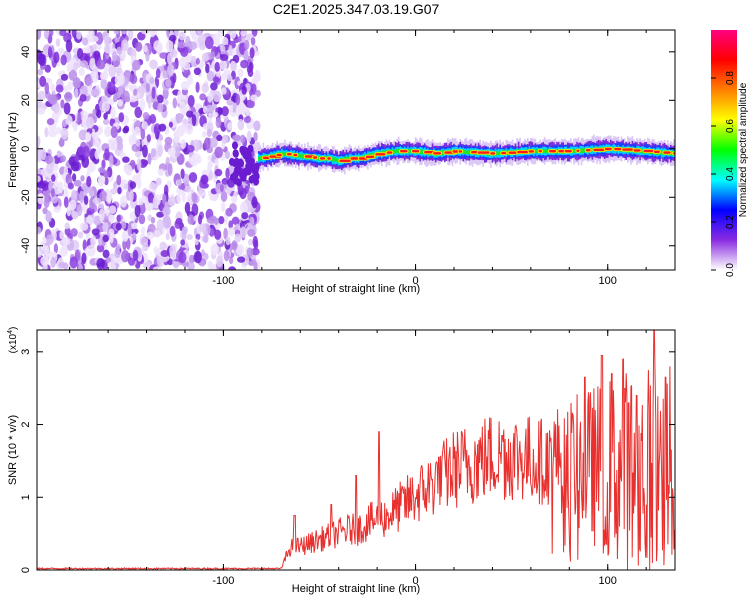 The height and width of the screenshot is (600, 750). What do you see at coordinates (730, 174) in the screenshot?
I see `colorbar-tick-label: 0.4` at bounding box center [730, 174].